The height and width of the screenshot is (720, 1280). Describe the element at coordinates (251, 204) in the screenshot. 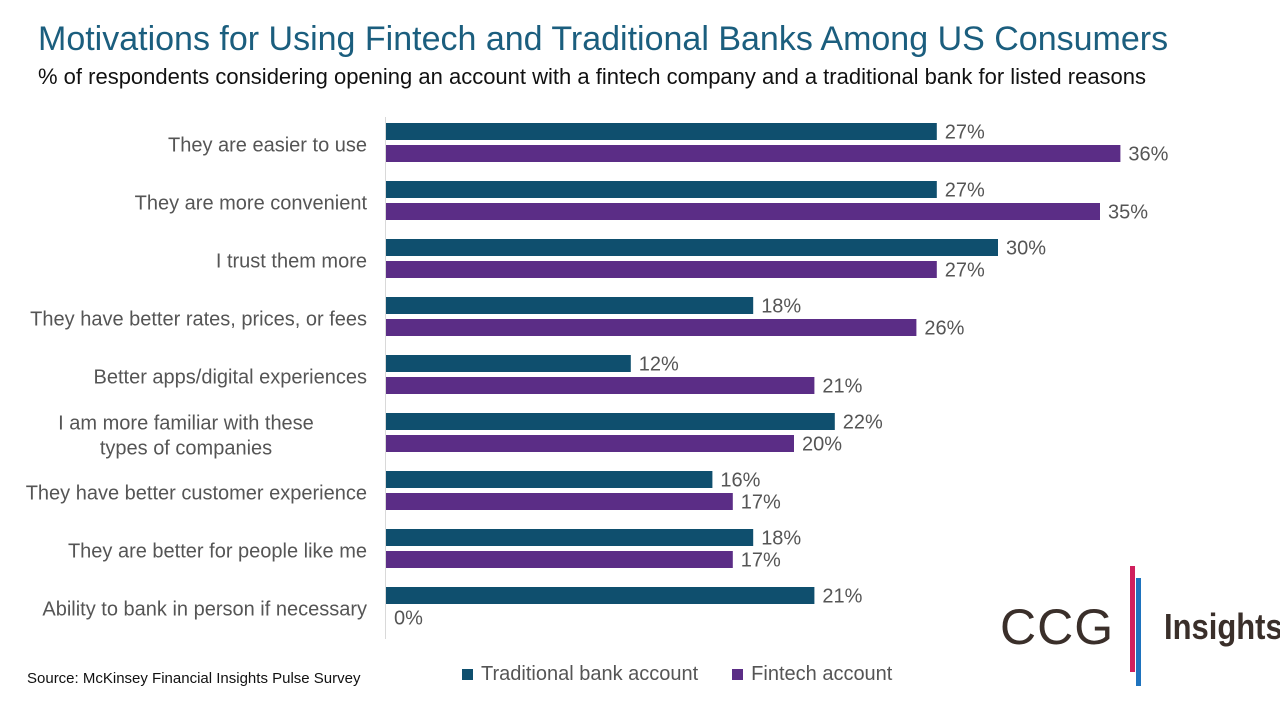

I see `category-label: They are more convenient` at that location.